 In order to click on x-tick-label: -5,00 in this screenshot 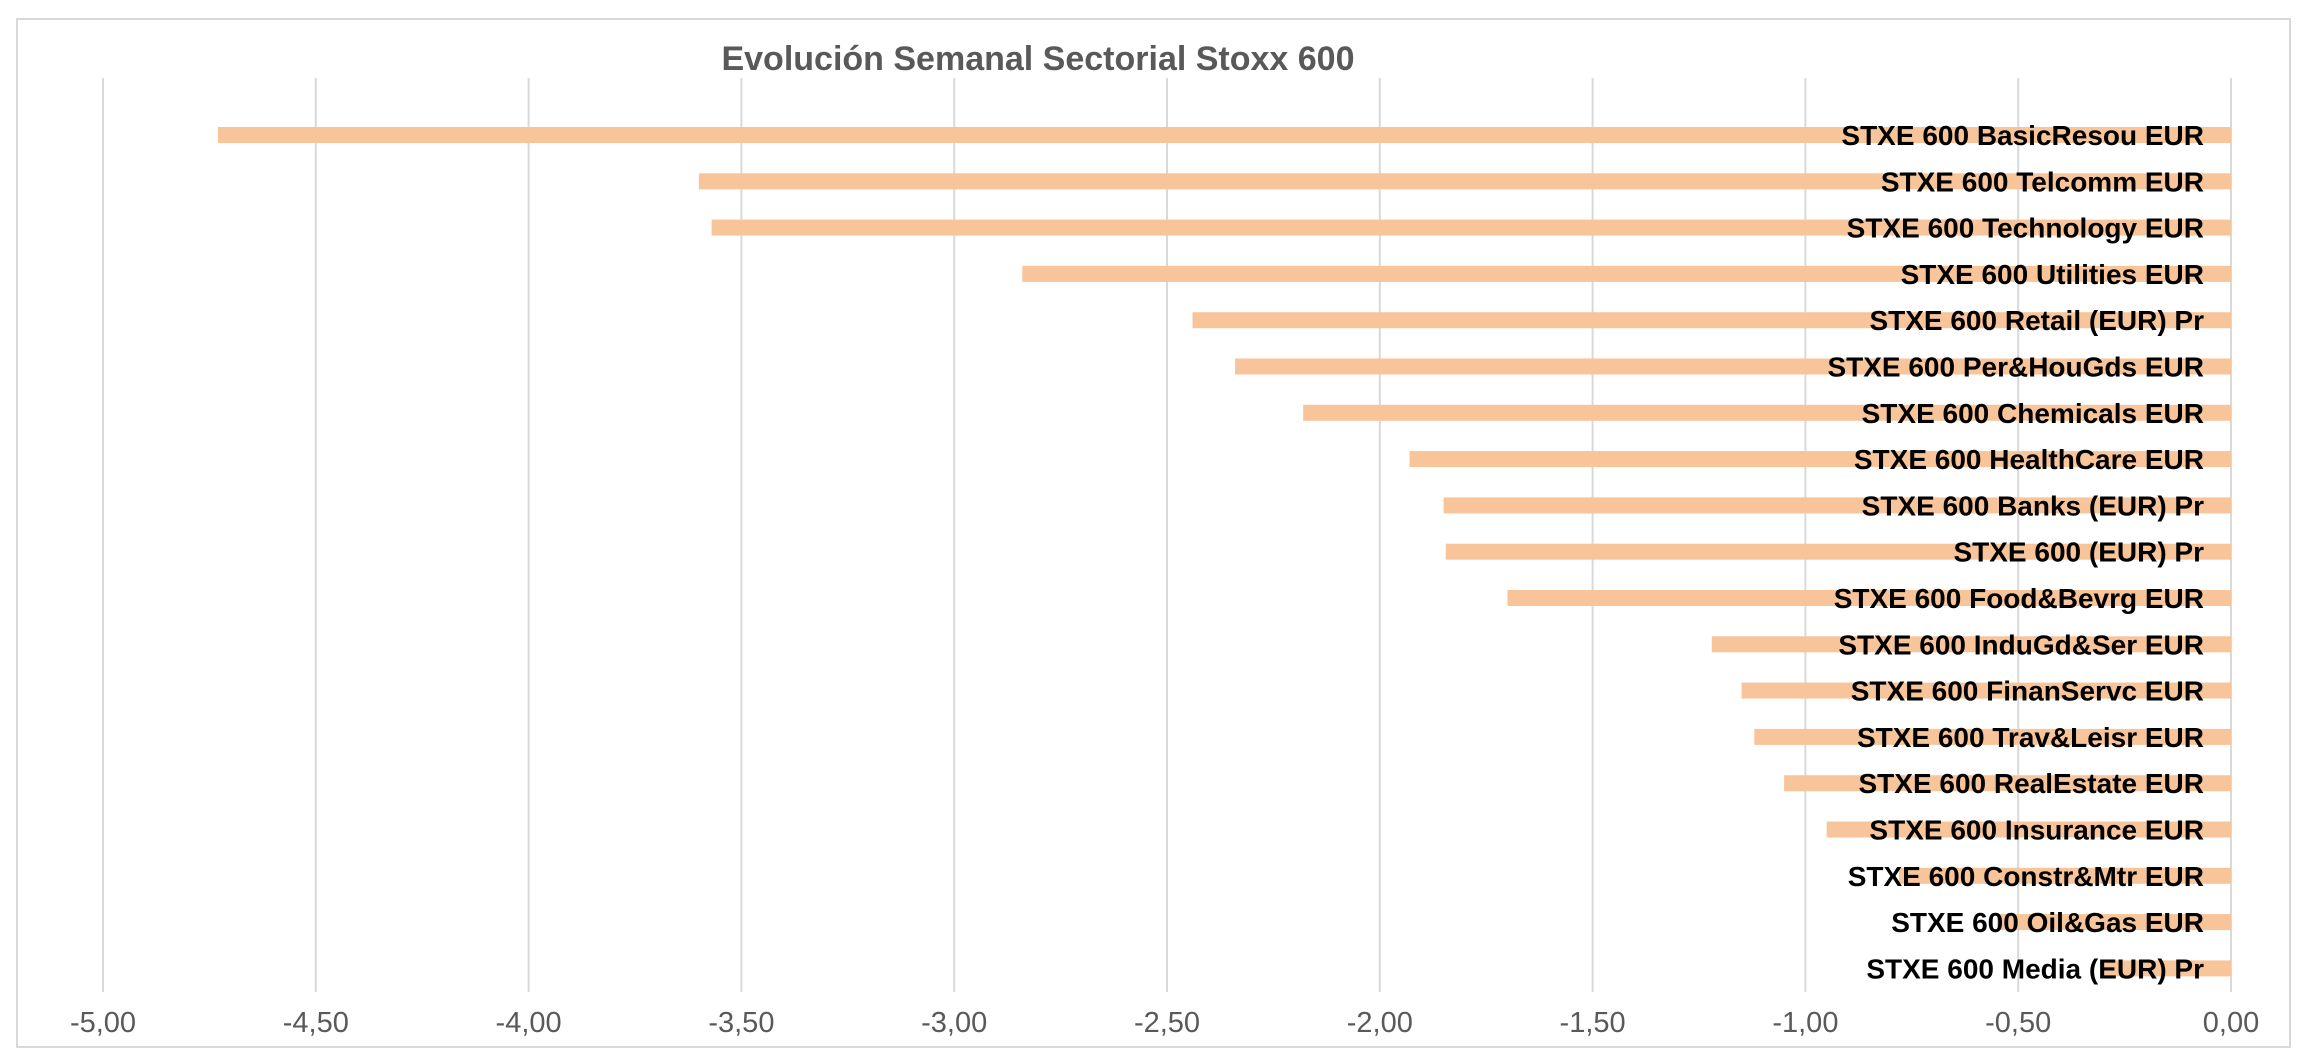, I will do `click(103, 1023)`.